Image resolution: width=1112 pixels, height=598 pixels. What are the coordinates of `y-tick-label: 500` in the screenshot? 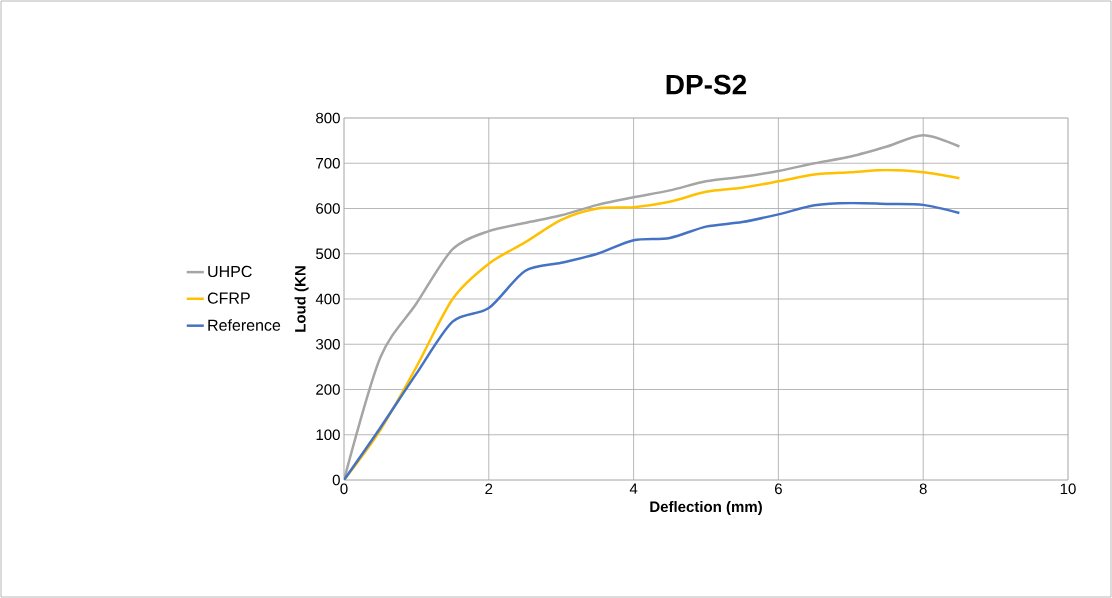 It's located at (328, 254).